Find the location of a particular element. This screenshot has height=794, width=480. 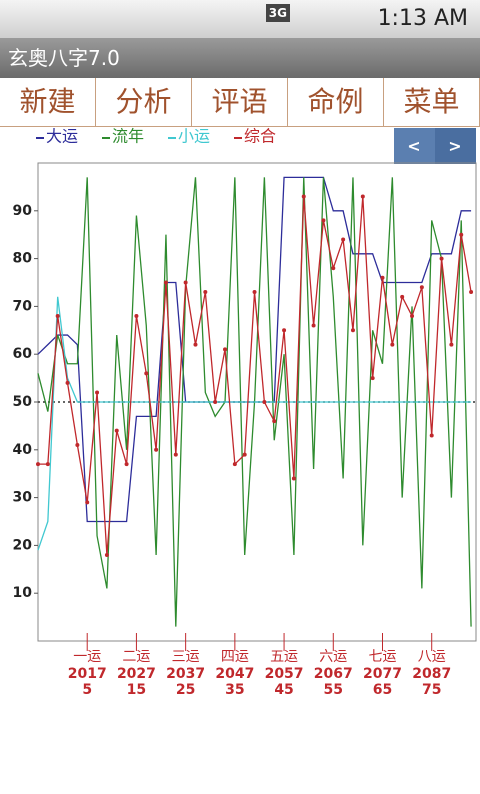

network: 3G is located at coordinates (277, 13).